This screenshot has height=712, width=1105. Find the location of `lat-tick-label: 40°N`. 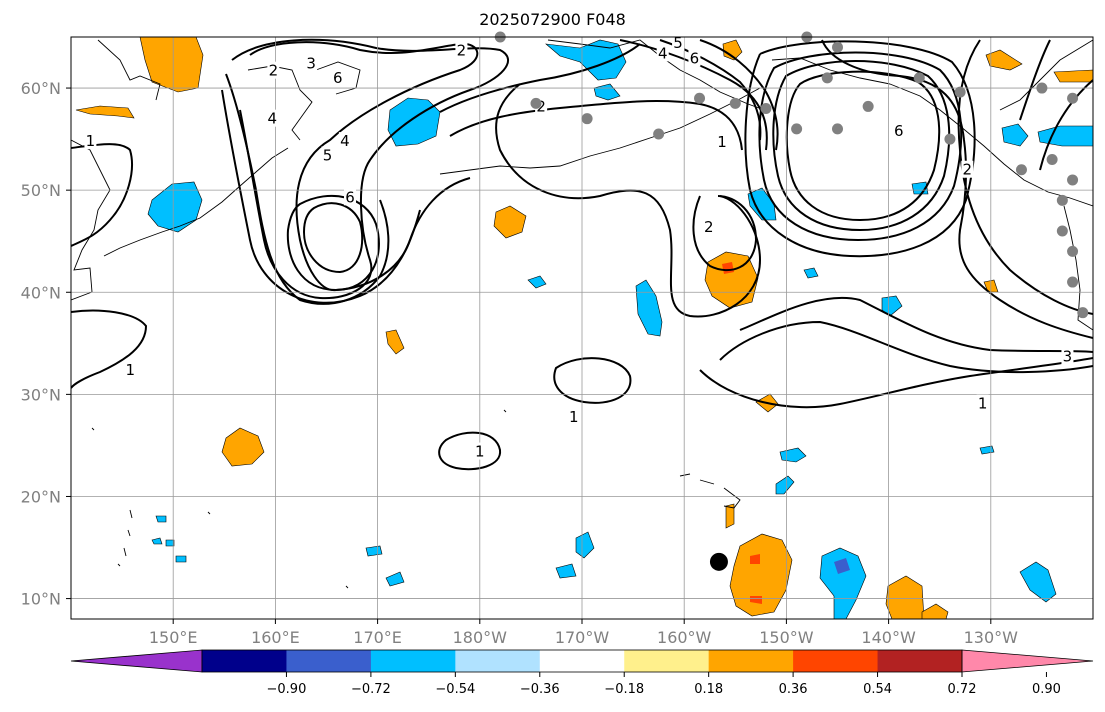

lat-tick-label: 40°N is located at coordinates (41, 292).